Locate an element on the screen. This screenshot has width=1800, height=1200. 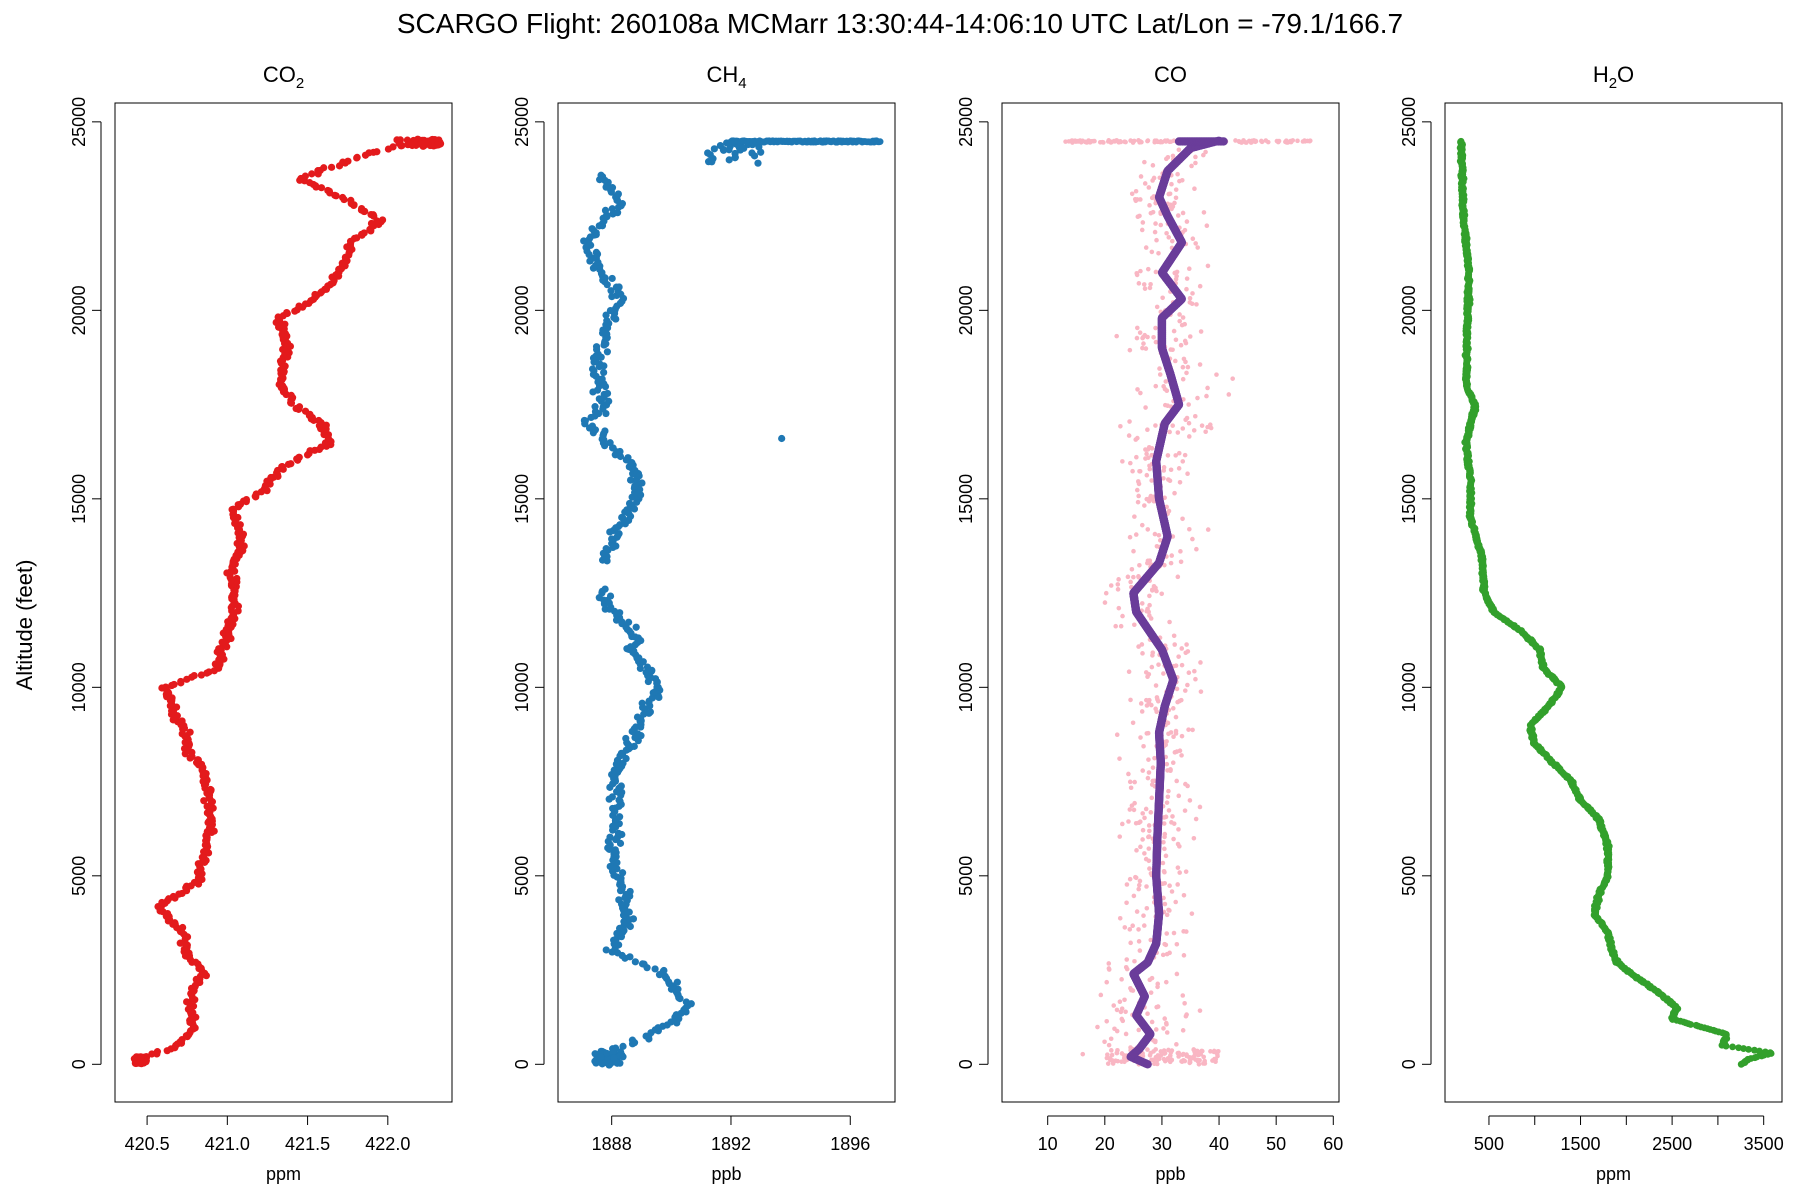
panel-title: CO is located at coordinates (1170, 74).